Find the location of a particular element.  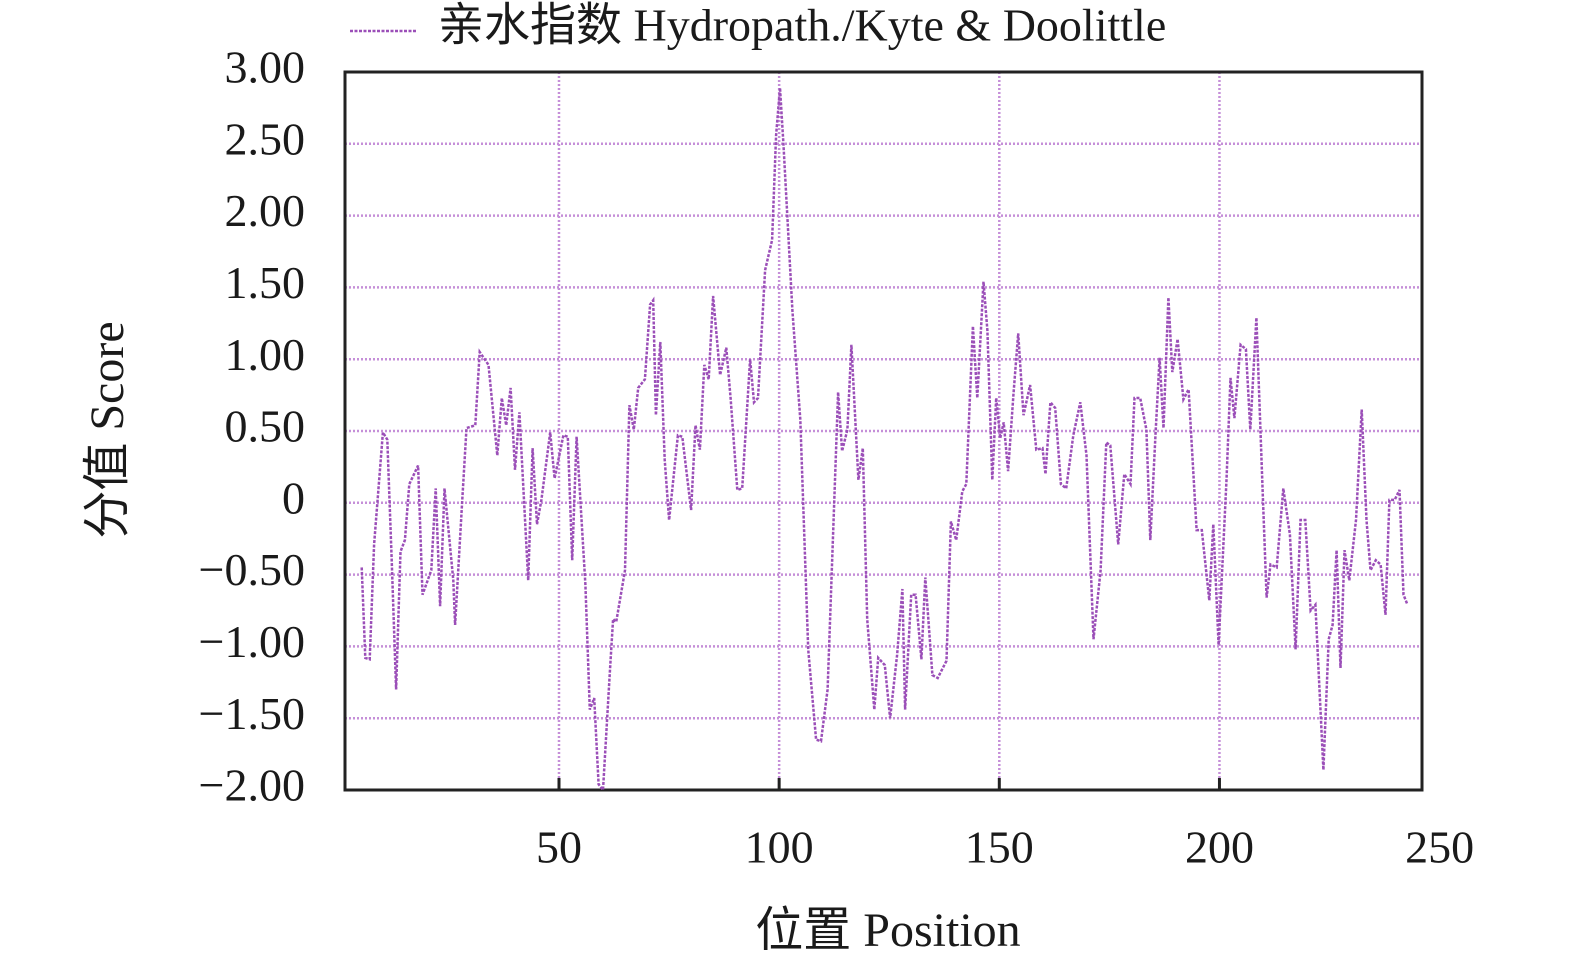

y-tick-label: −0.50 is located at coordinates (252, 569).